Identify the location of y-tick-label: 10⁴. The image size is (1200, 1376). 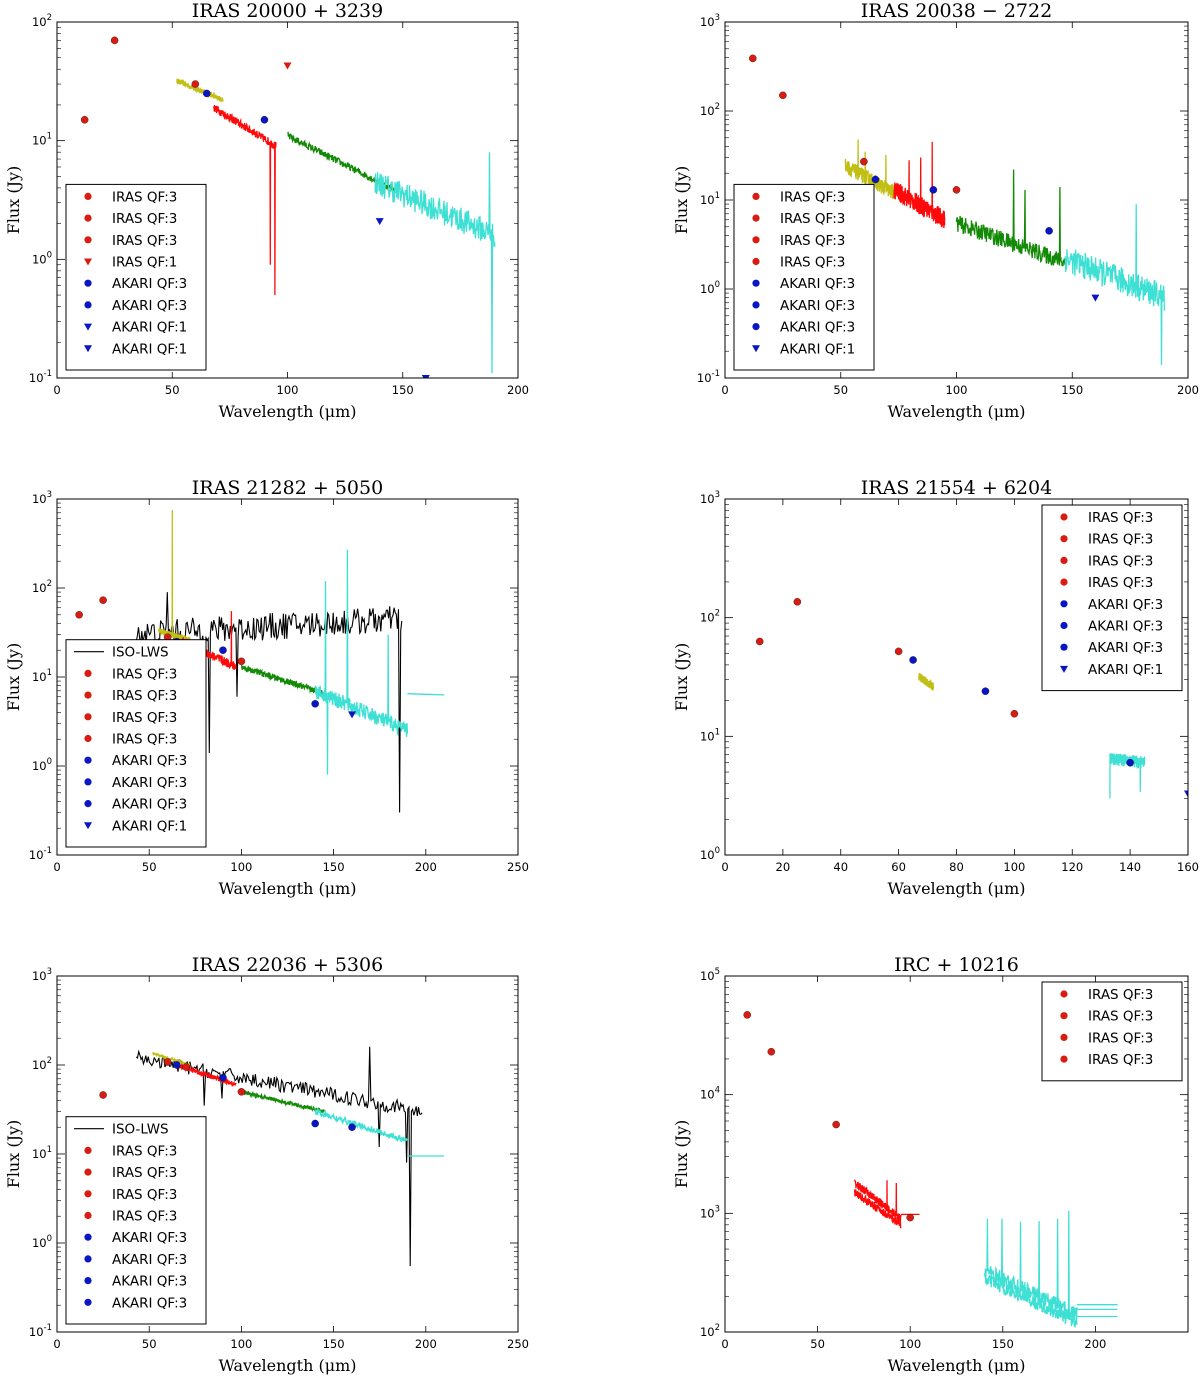
(710, 1094).